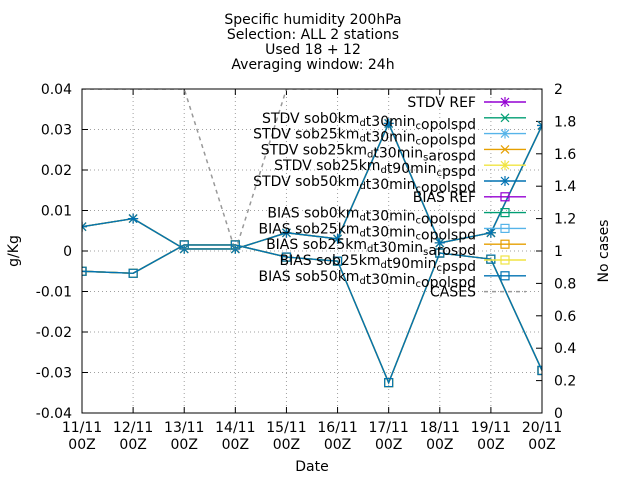 Image resolution: width=640 pixels, height=480 pixels. What do you see at coordinates (312, 65) in the screenshot?
I see `title-line: Averaging window: 24h` at bounding box center [312, 65].